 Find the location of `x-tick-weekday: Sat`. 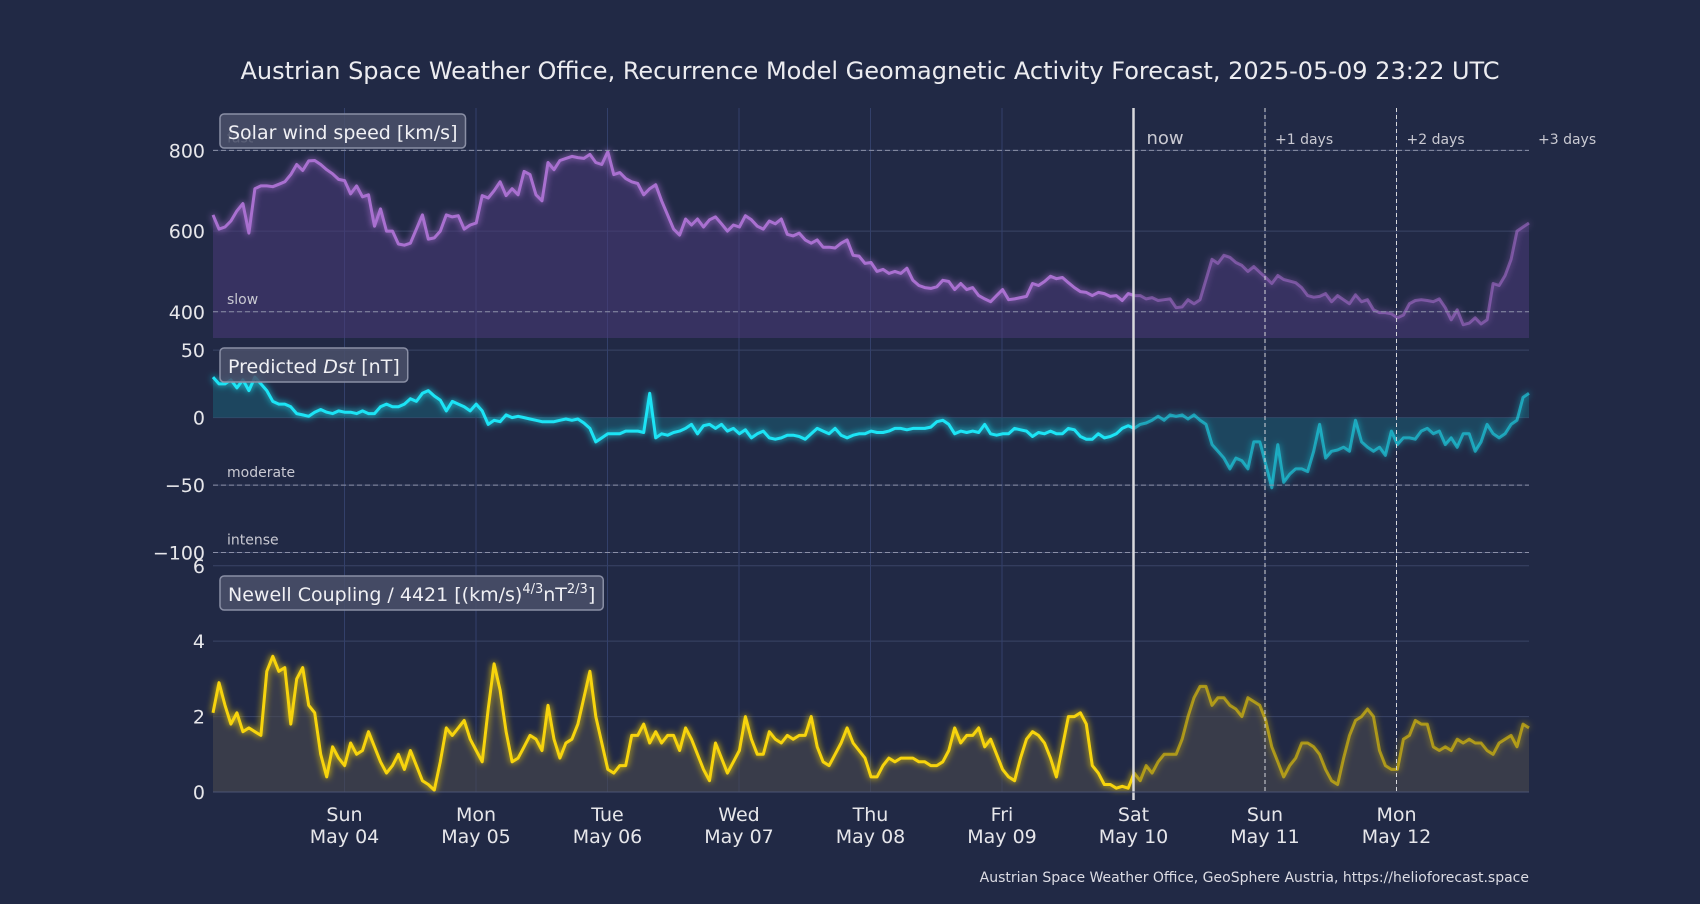

x-tick-weekday: Sat is located at coordinates (1133, 815).